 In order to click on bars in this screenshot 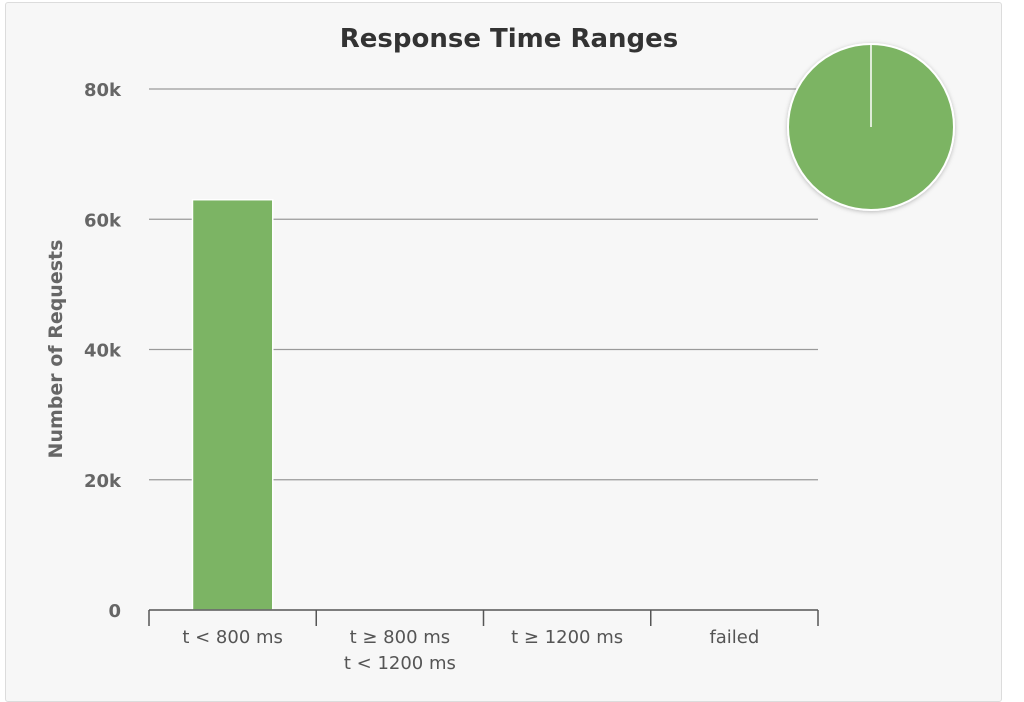, I will do `click(232, 404)`.